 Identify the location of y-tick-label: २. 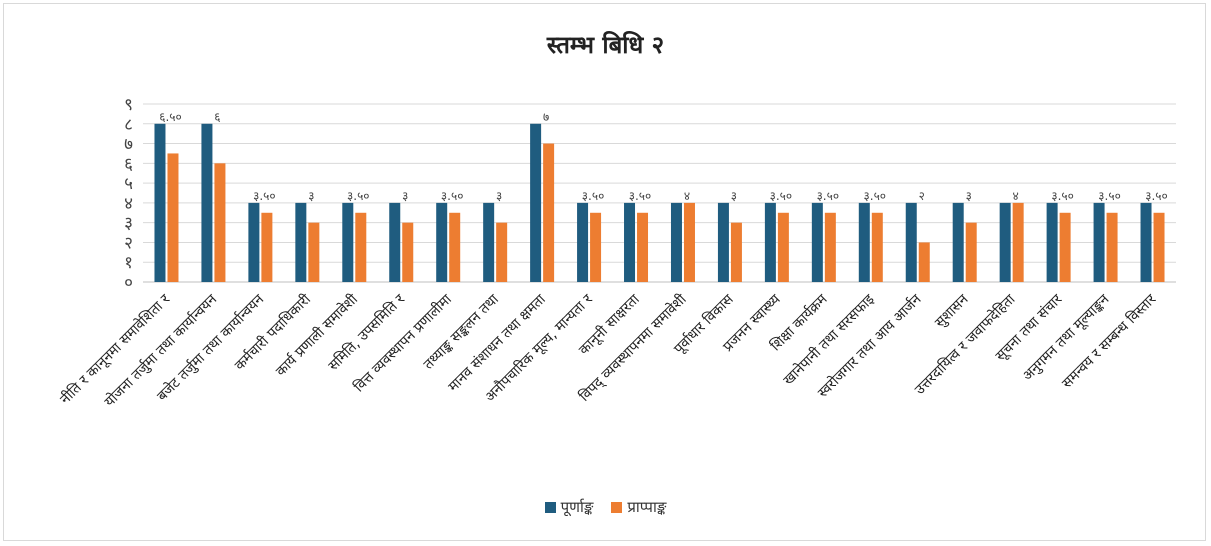
(128, 243).